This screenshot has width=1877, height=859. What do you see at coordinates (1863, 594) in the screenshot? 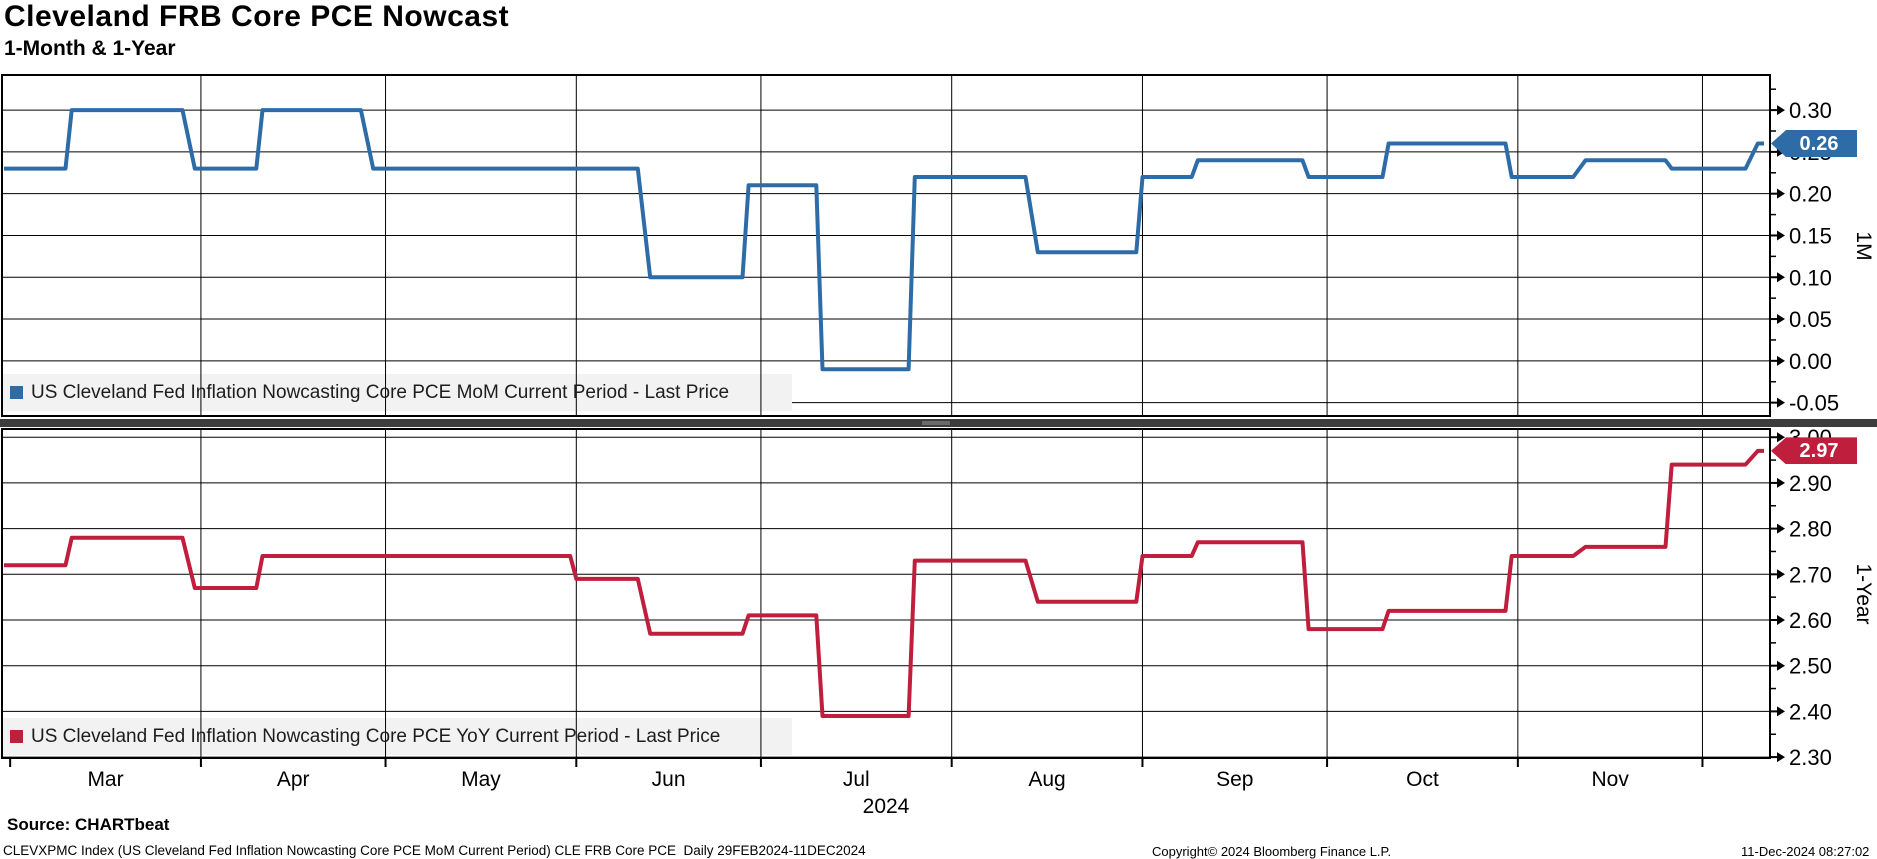
I see `y-axis-title-1year: 1-Year` at bounding box center [1863, 594].